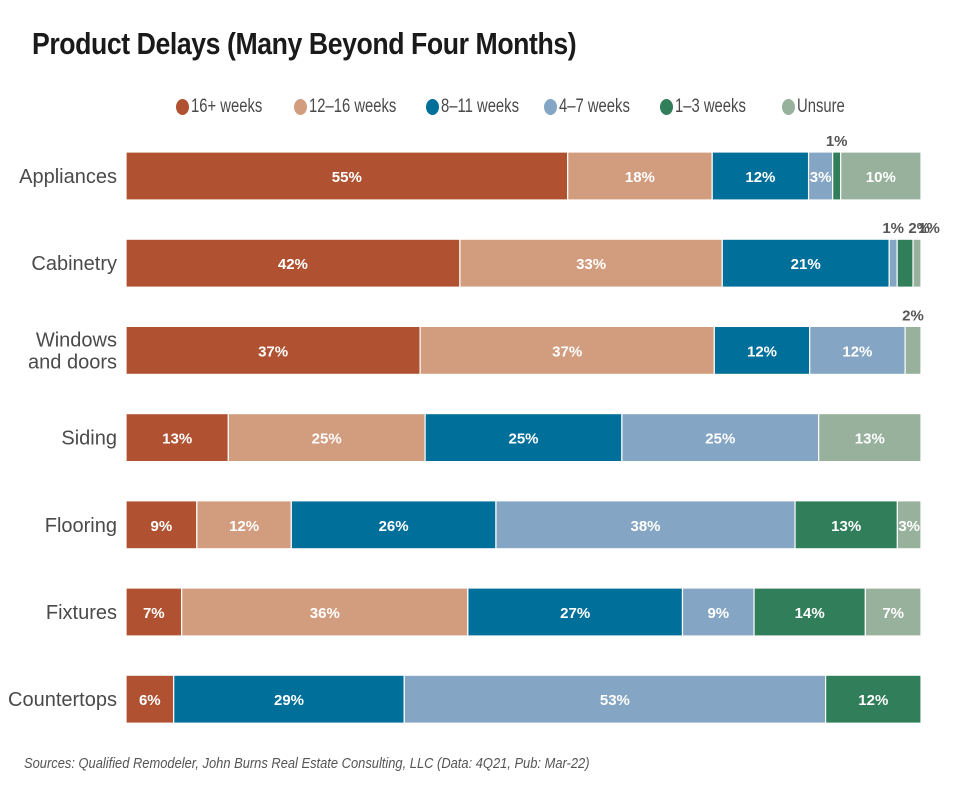  I want to click on chart-title: Product Delays (Many Beyond Four Months), so click(304, 43).